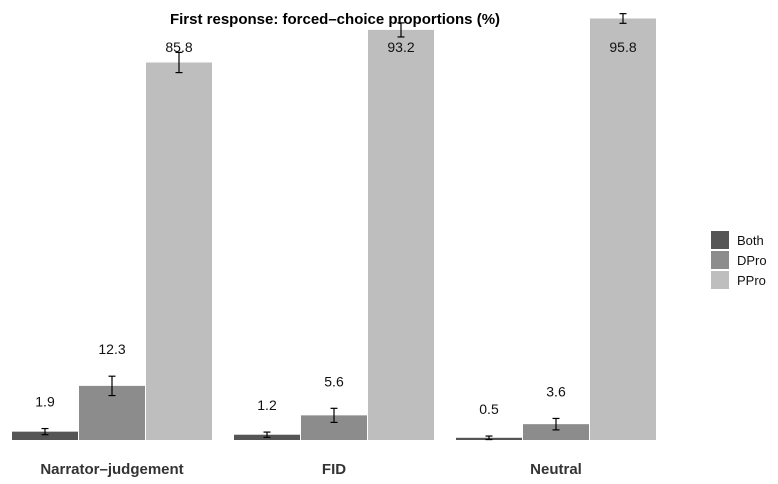 The width and height of the screenshot is (778, 484). What do you see at coordinates (720, 260) in the screenshot?
I see `legend-swatch-dpro` at bounding box center [720, 260].